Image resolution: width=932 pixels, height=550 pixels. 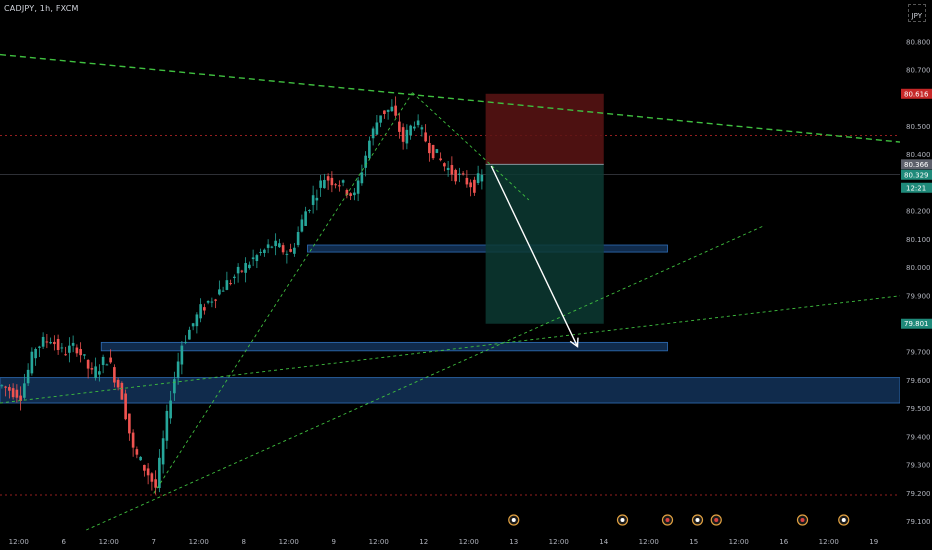 I want to click on price-tick-label: 79.200, so click(x=918, y=494).